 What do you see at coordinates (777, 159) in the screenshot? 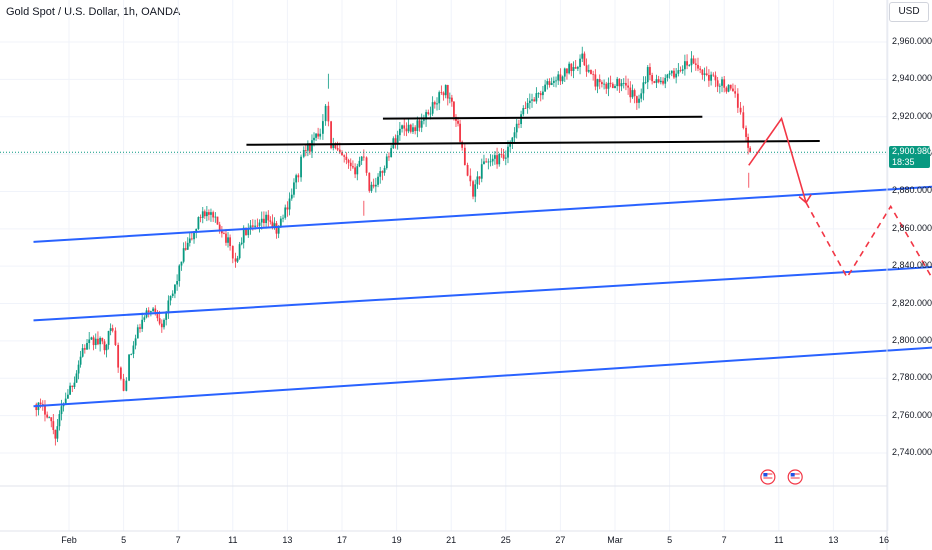
I see `forecast-solid-path` at bounding box center [777, 159].